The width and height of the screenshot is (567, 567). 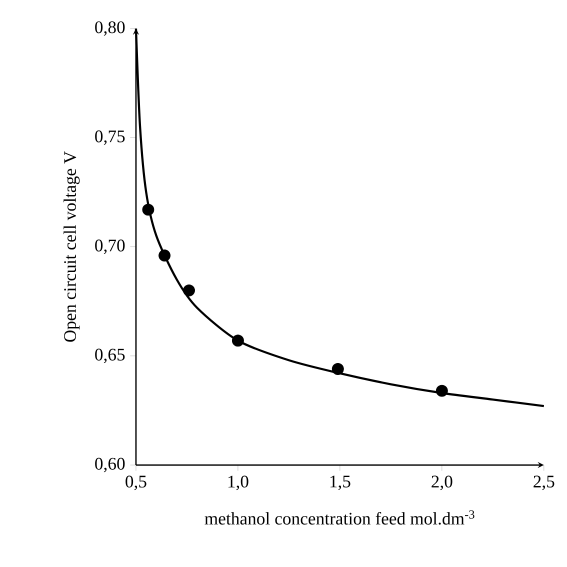 What do you see at coordinates (340, 483) in the screenshot?
I see `x-tick-label: 1,5` at bounding box center [340, 483].